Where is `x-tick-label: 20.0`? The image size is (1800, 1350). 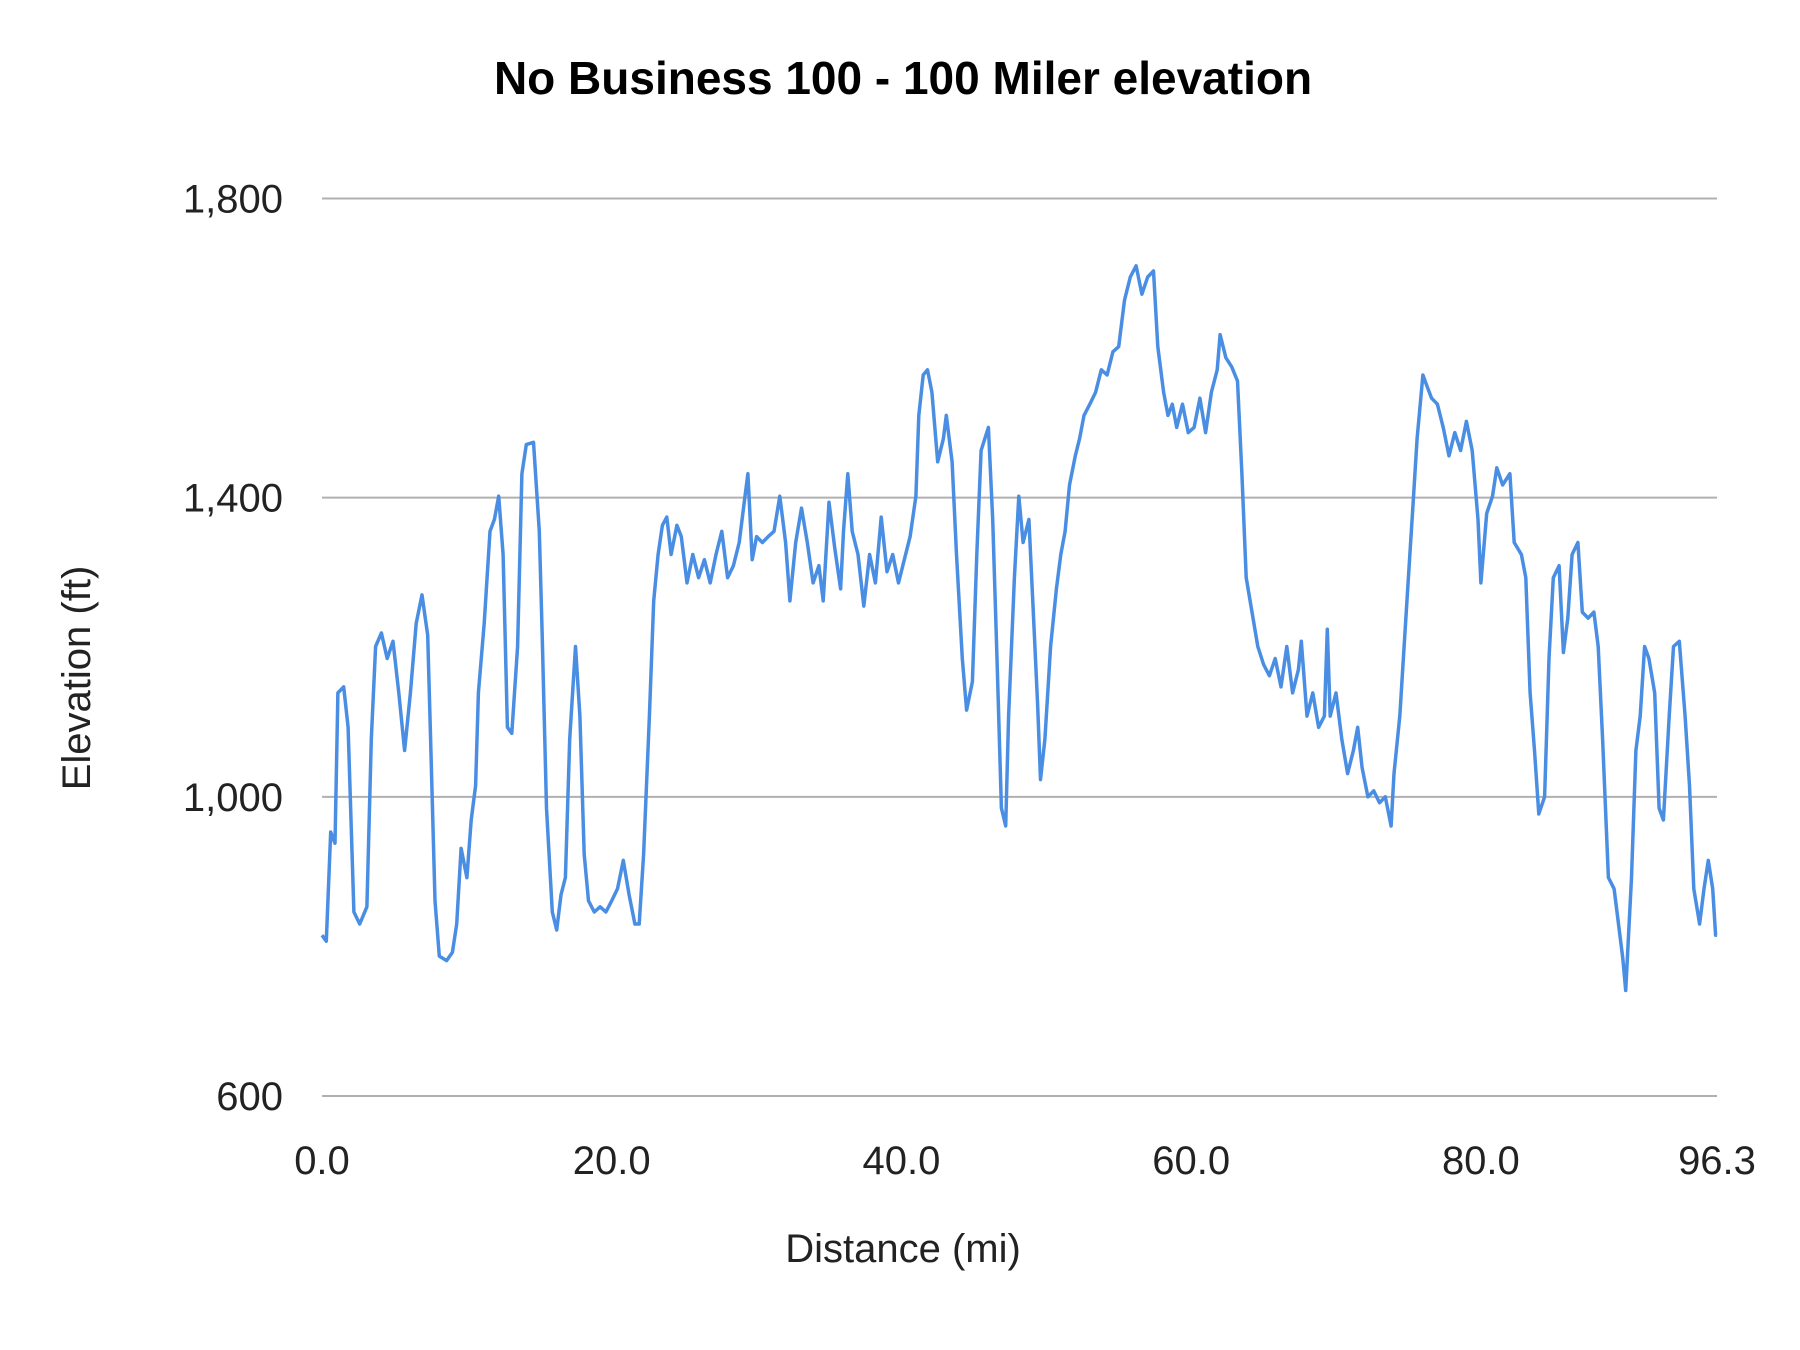
x-tick-label: 20.0 is located at coordinates (612, 1161).